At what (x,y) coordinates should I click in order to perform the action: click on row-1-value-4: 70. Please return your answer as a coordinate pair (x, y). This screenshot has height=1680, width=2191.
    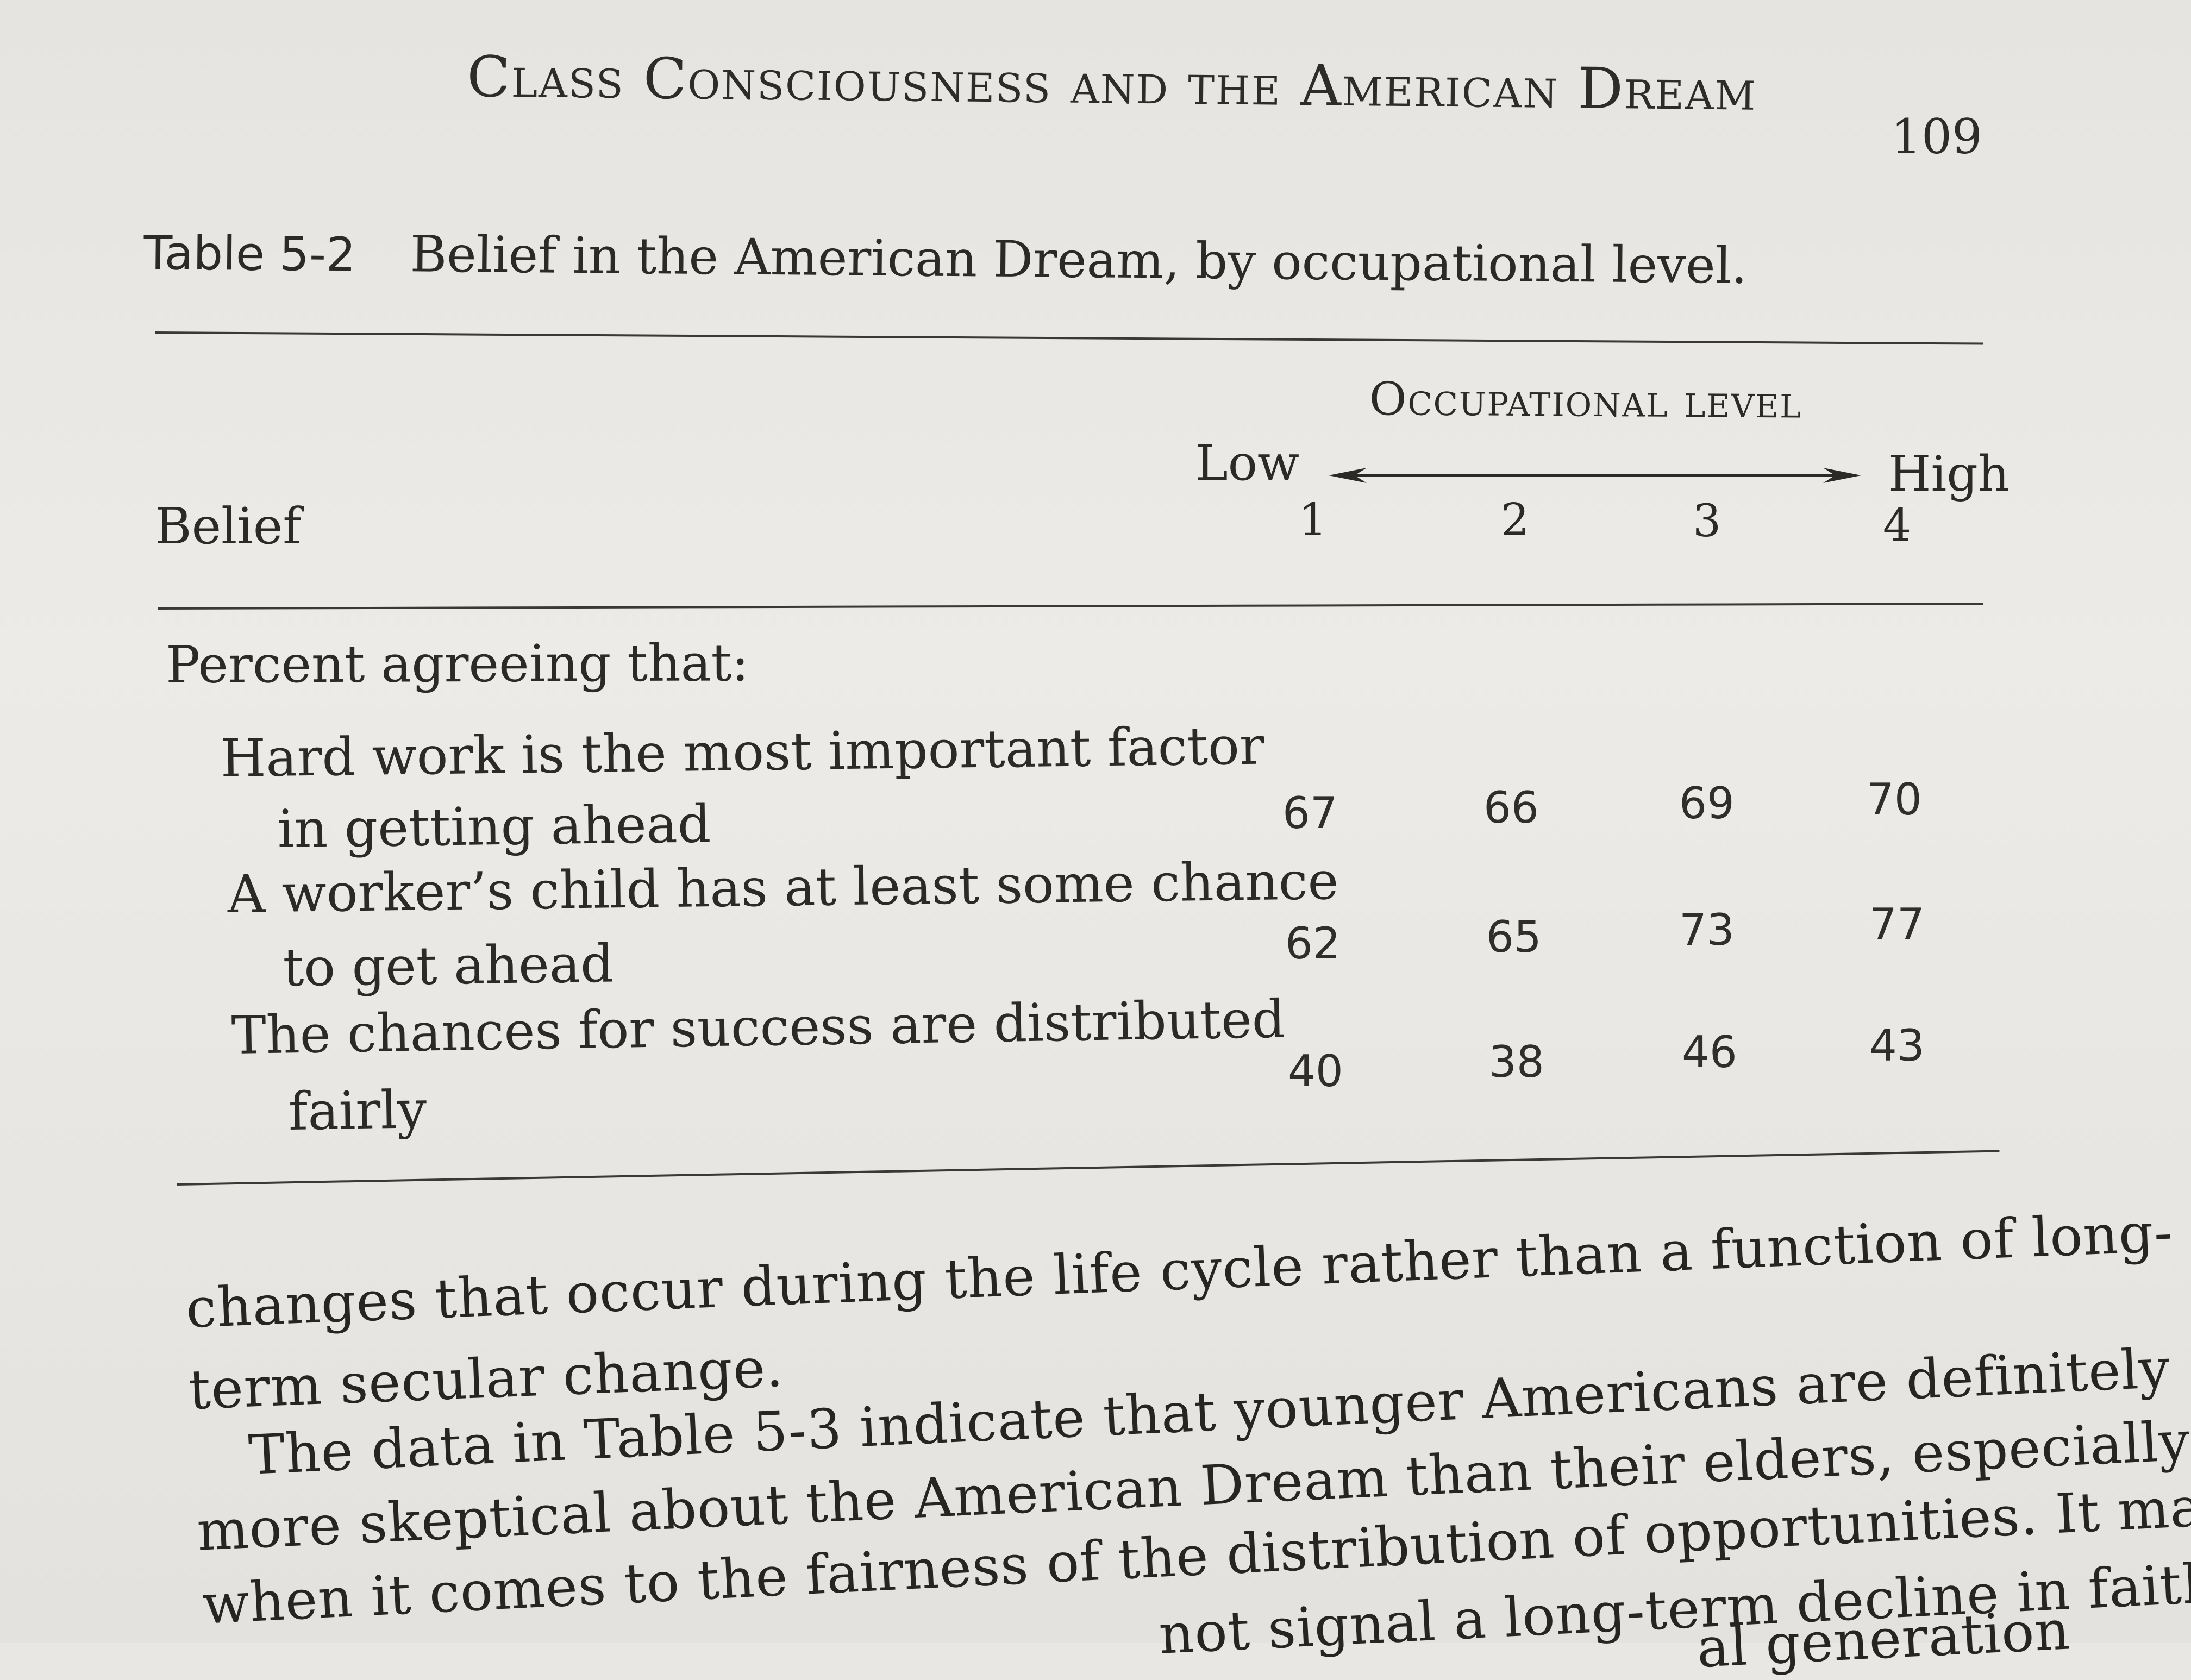
    Looking at the image, I should click on (1894, 799).